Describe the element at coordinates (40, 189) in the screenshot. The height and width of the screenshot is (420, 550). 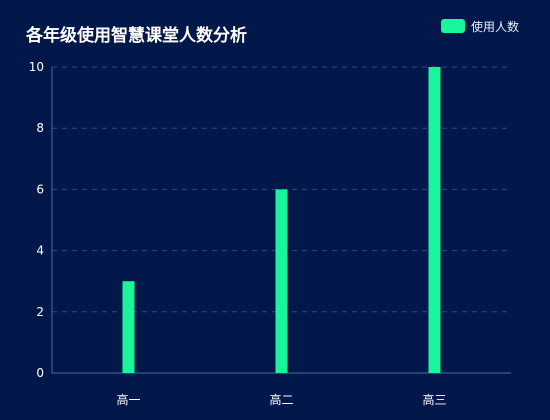
I see `y-tick-label-3: 6` at that location.